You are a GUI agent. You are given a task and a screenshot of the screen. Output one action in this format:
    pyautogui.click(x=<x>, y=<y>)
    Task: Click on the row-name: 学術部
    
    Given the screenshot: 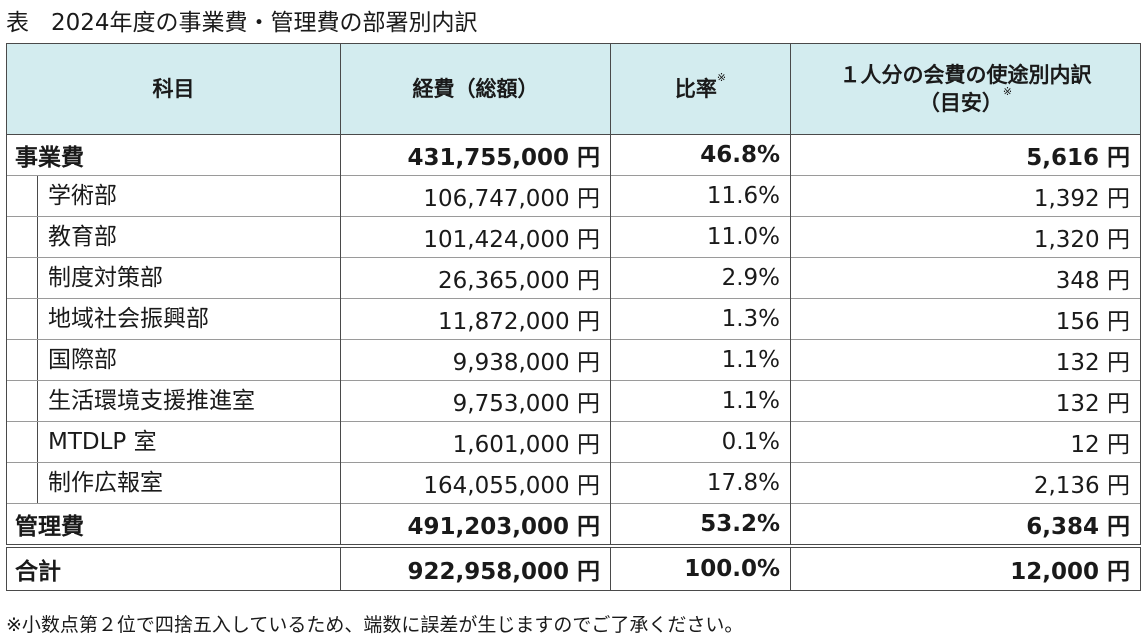 What is the action you would take?
    pyautogui.click(x=188, y=196)
    